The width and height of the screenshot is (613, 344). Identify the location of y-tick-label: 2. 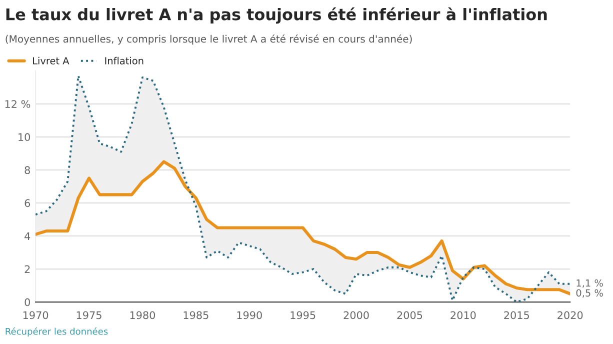
(27, 269).